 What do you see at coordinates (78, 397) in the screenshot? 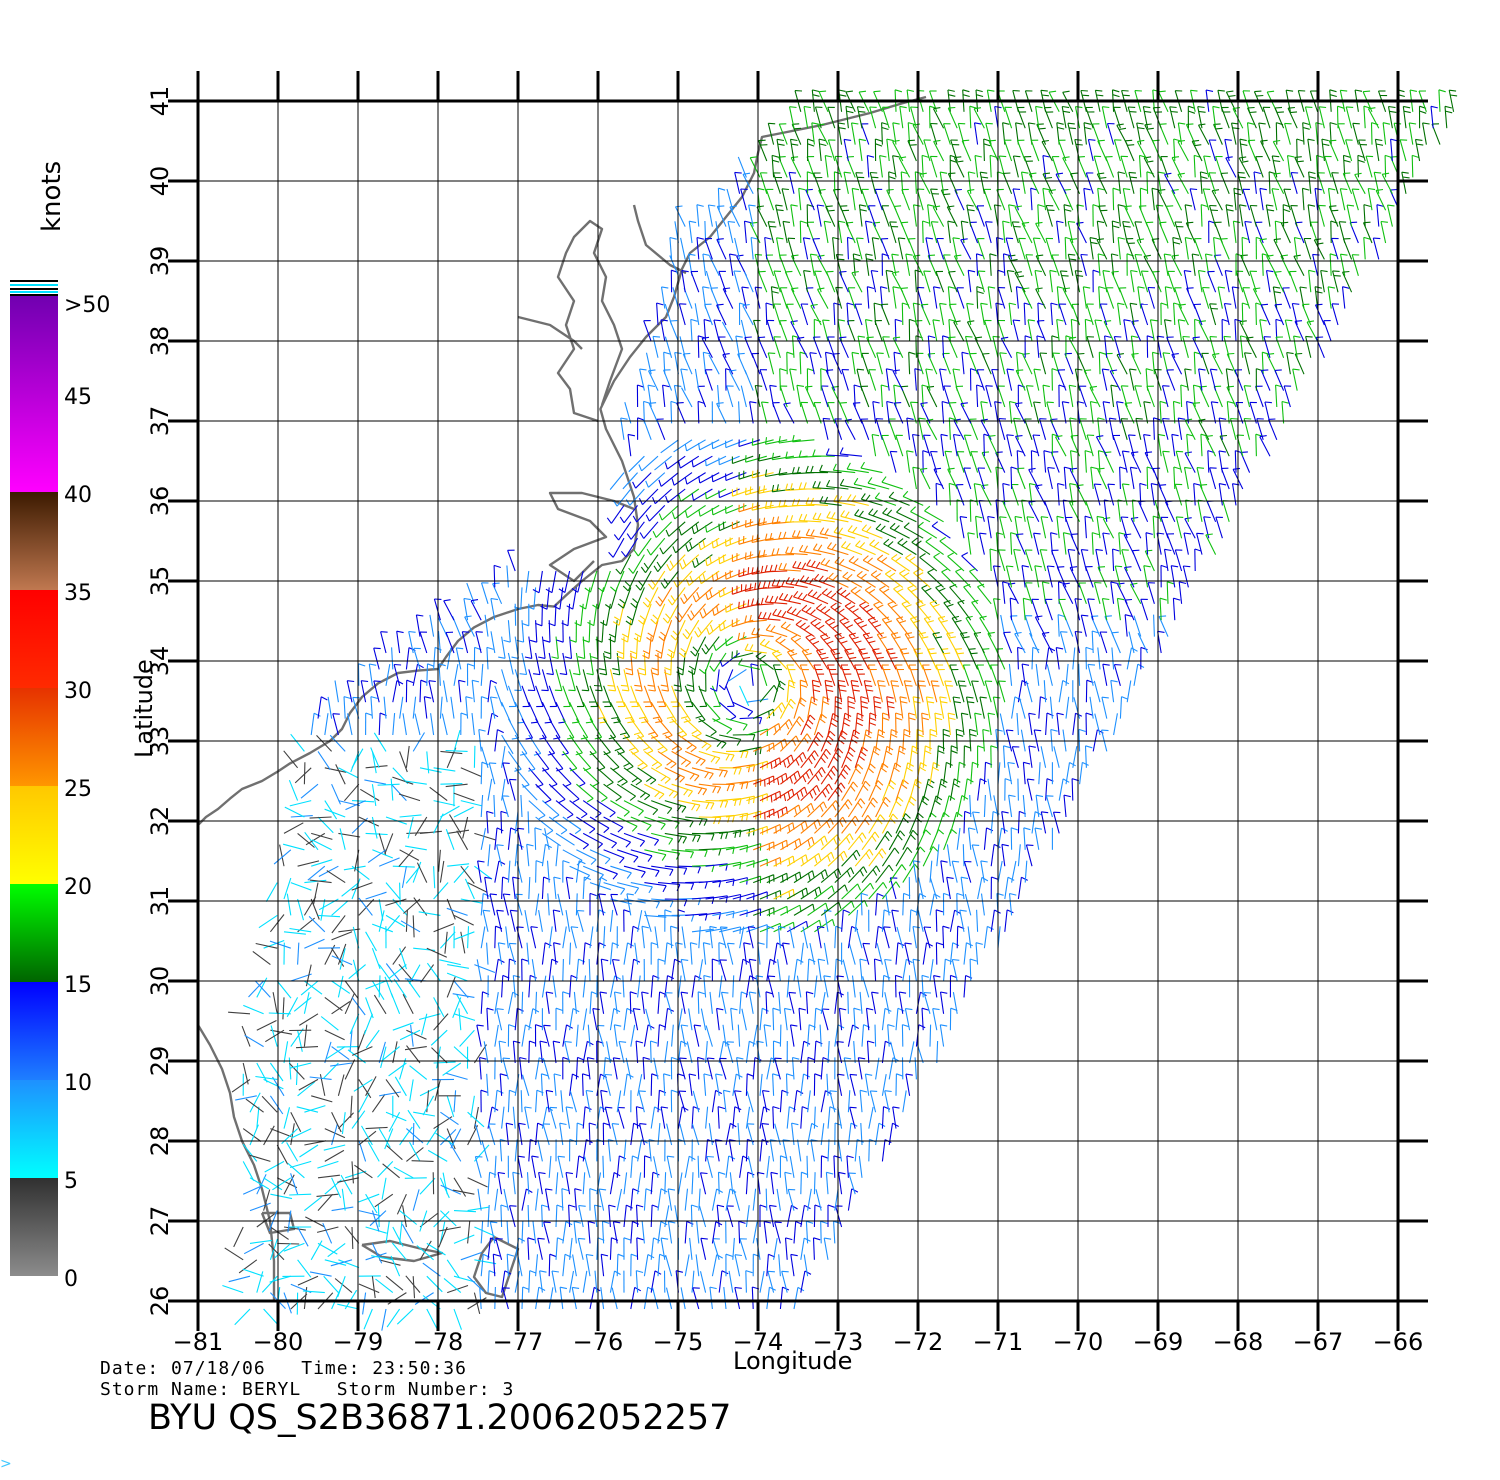
I see `colorbar-tick-label: 45` at bounding box center [78, 397].